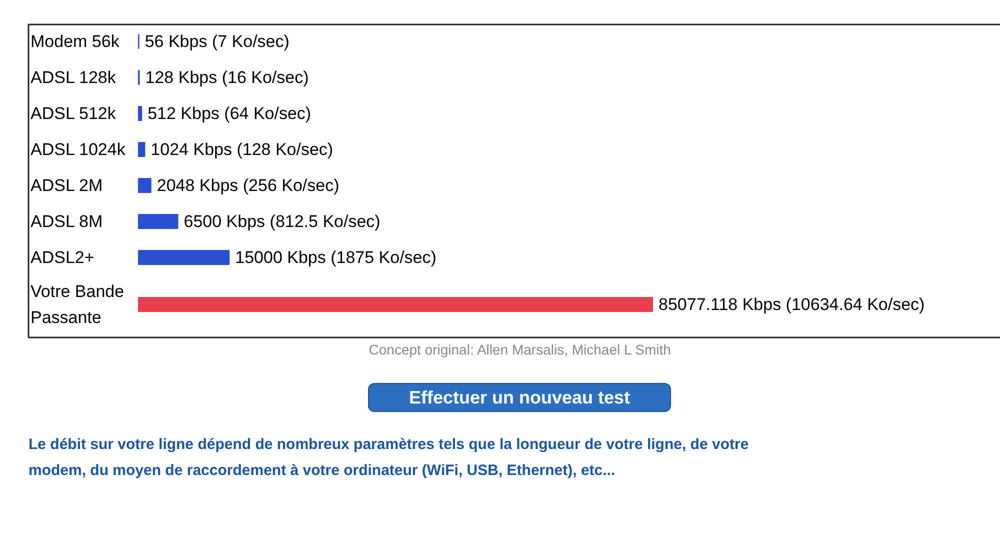 The height and width of the screenshot is (550, 1000). I want to click on data-label: 56 Kbps (7 Ko/sec), so click(217, 41).